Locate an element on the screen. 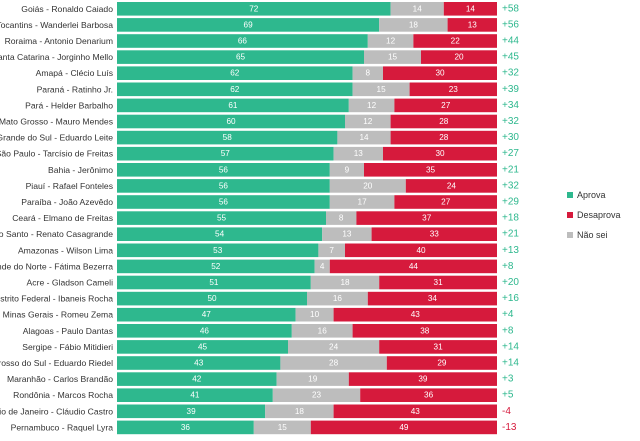 Image resolution: width=640 pixels, height=441 pixels. value-label-aprova: 46 is located at coordinates (205, 330).